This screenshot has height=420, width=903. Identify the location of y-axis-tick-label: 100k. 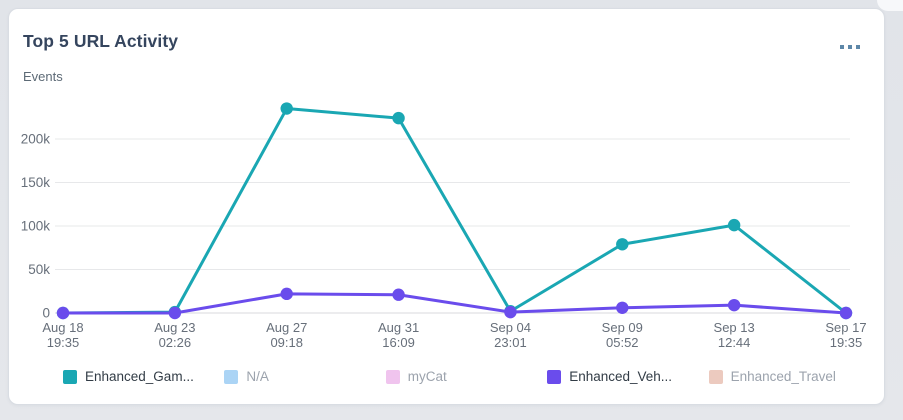
(36, 226).